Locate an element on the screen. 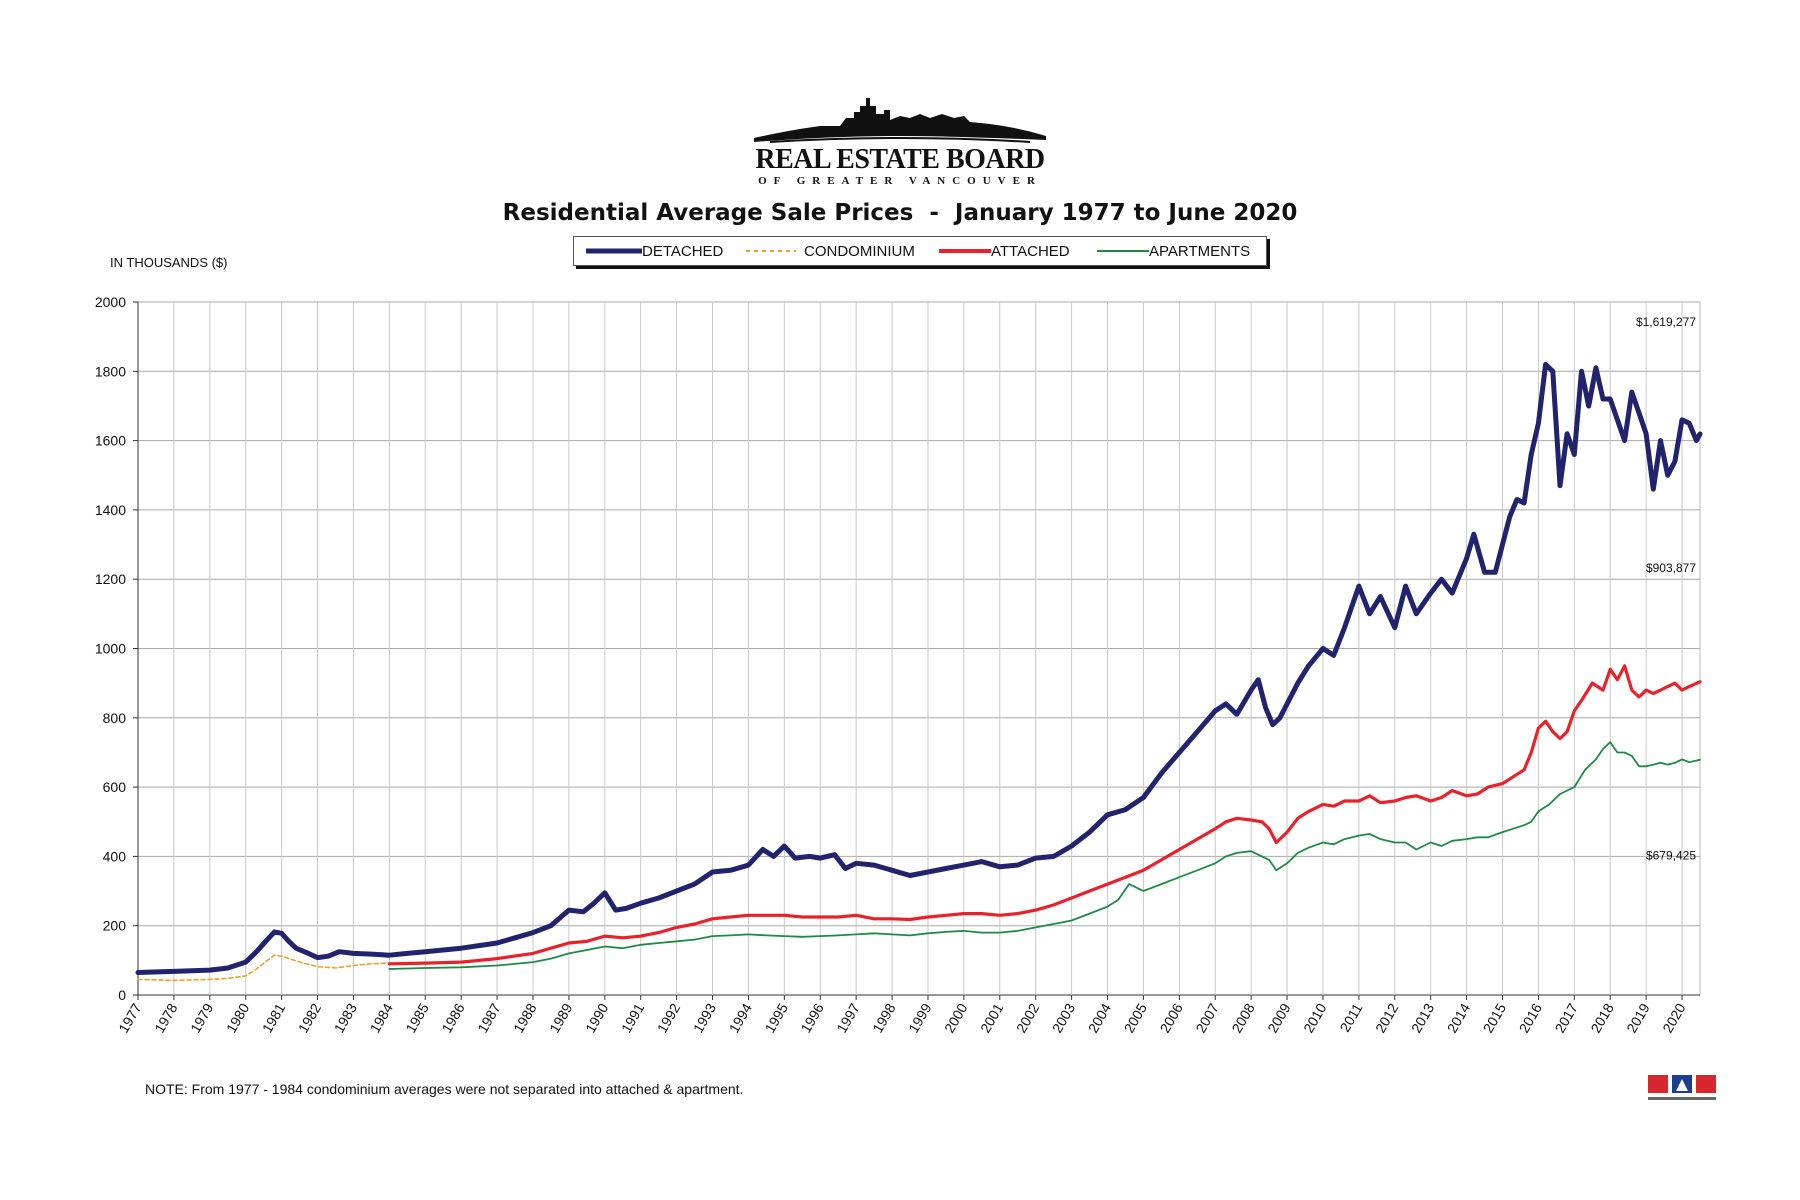  x-tick-label: 2012 is located at coordinates (1387, 1017).